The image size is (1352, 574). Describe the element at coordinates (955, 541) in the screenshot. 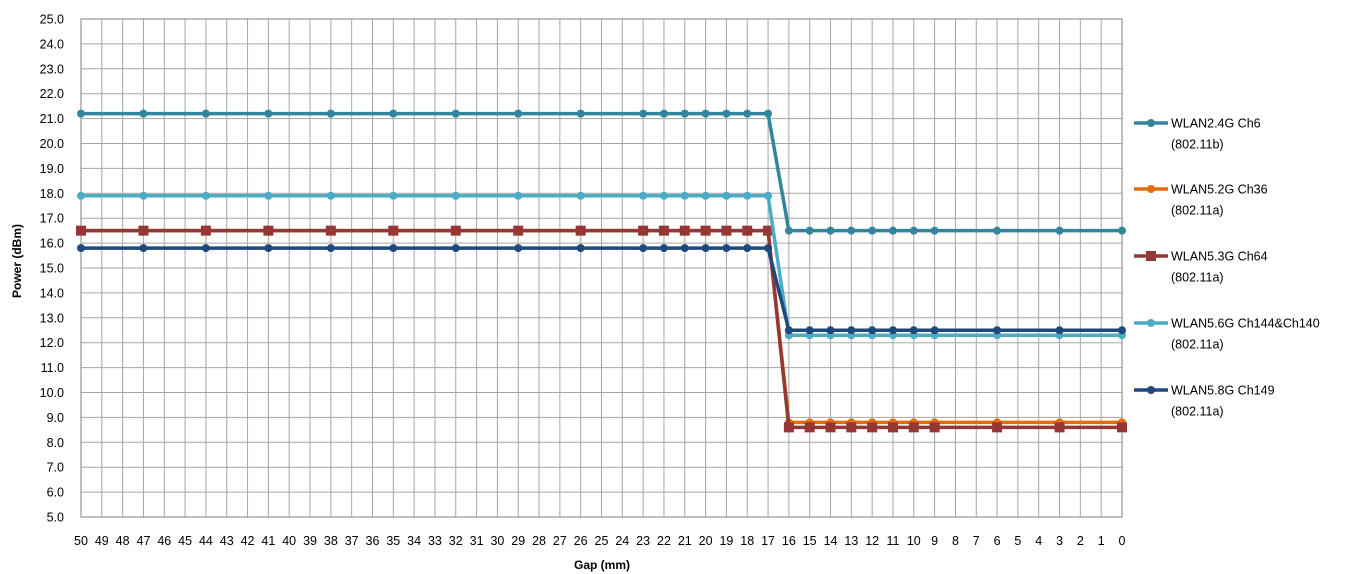

I see `x-tick-label: 8` at that location.